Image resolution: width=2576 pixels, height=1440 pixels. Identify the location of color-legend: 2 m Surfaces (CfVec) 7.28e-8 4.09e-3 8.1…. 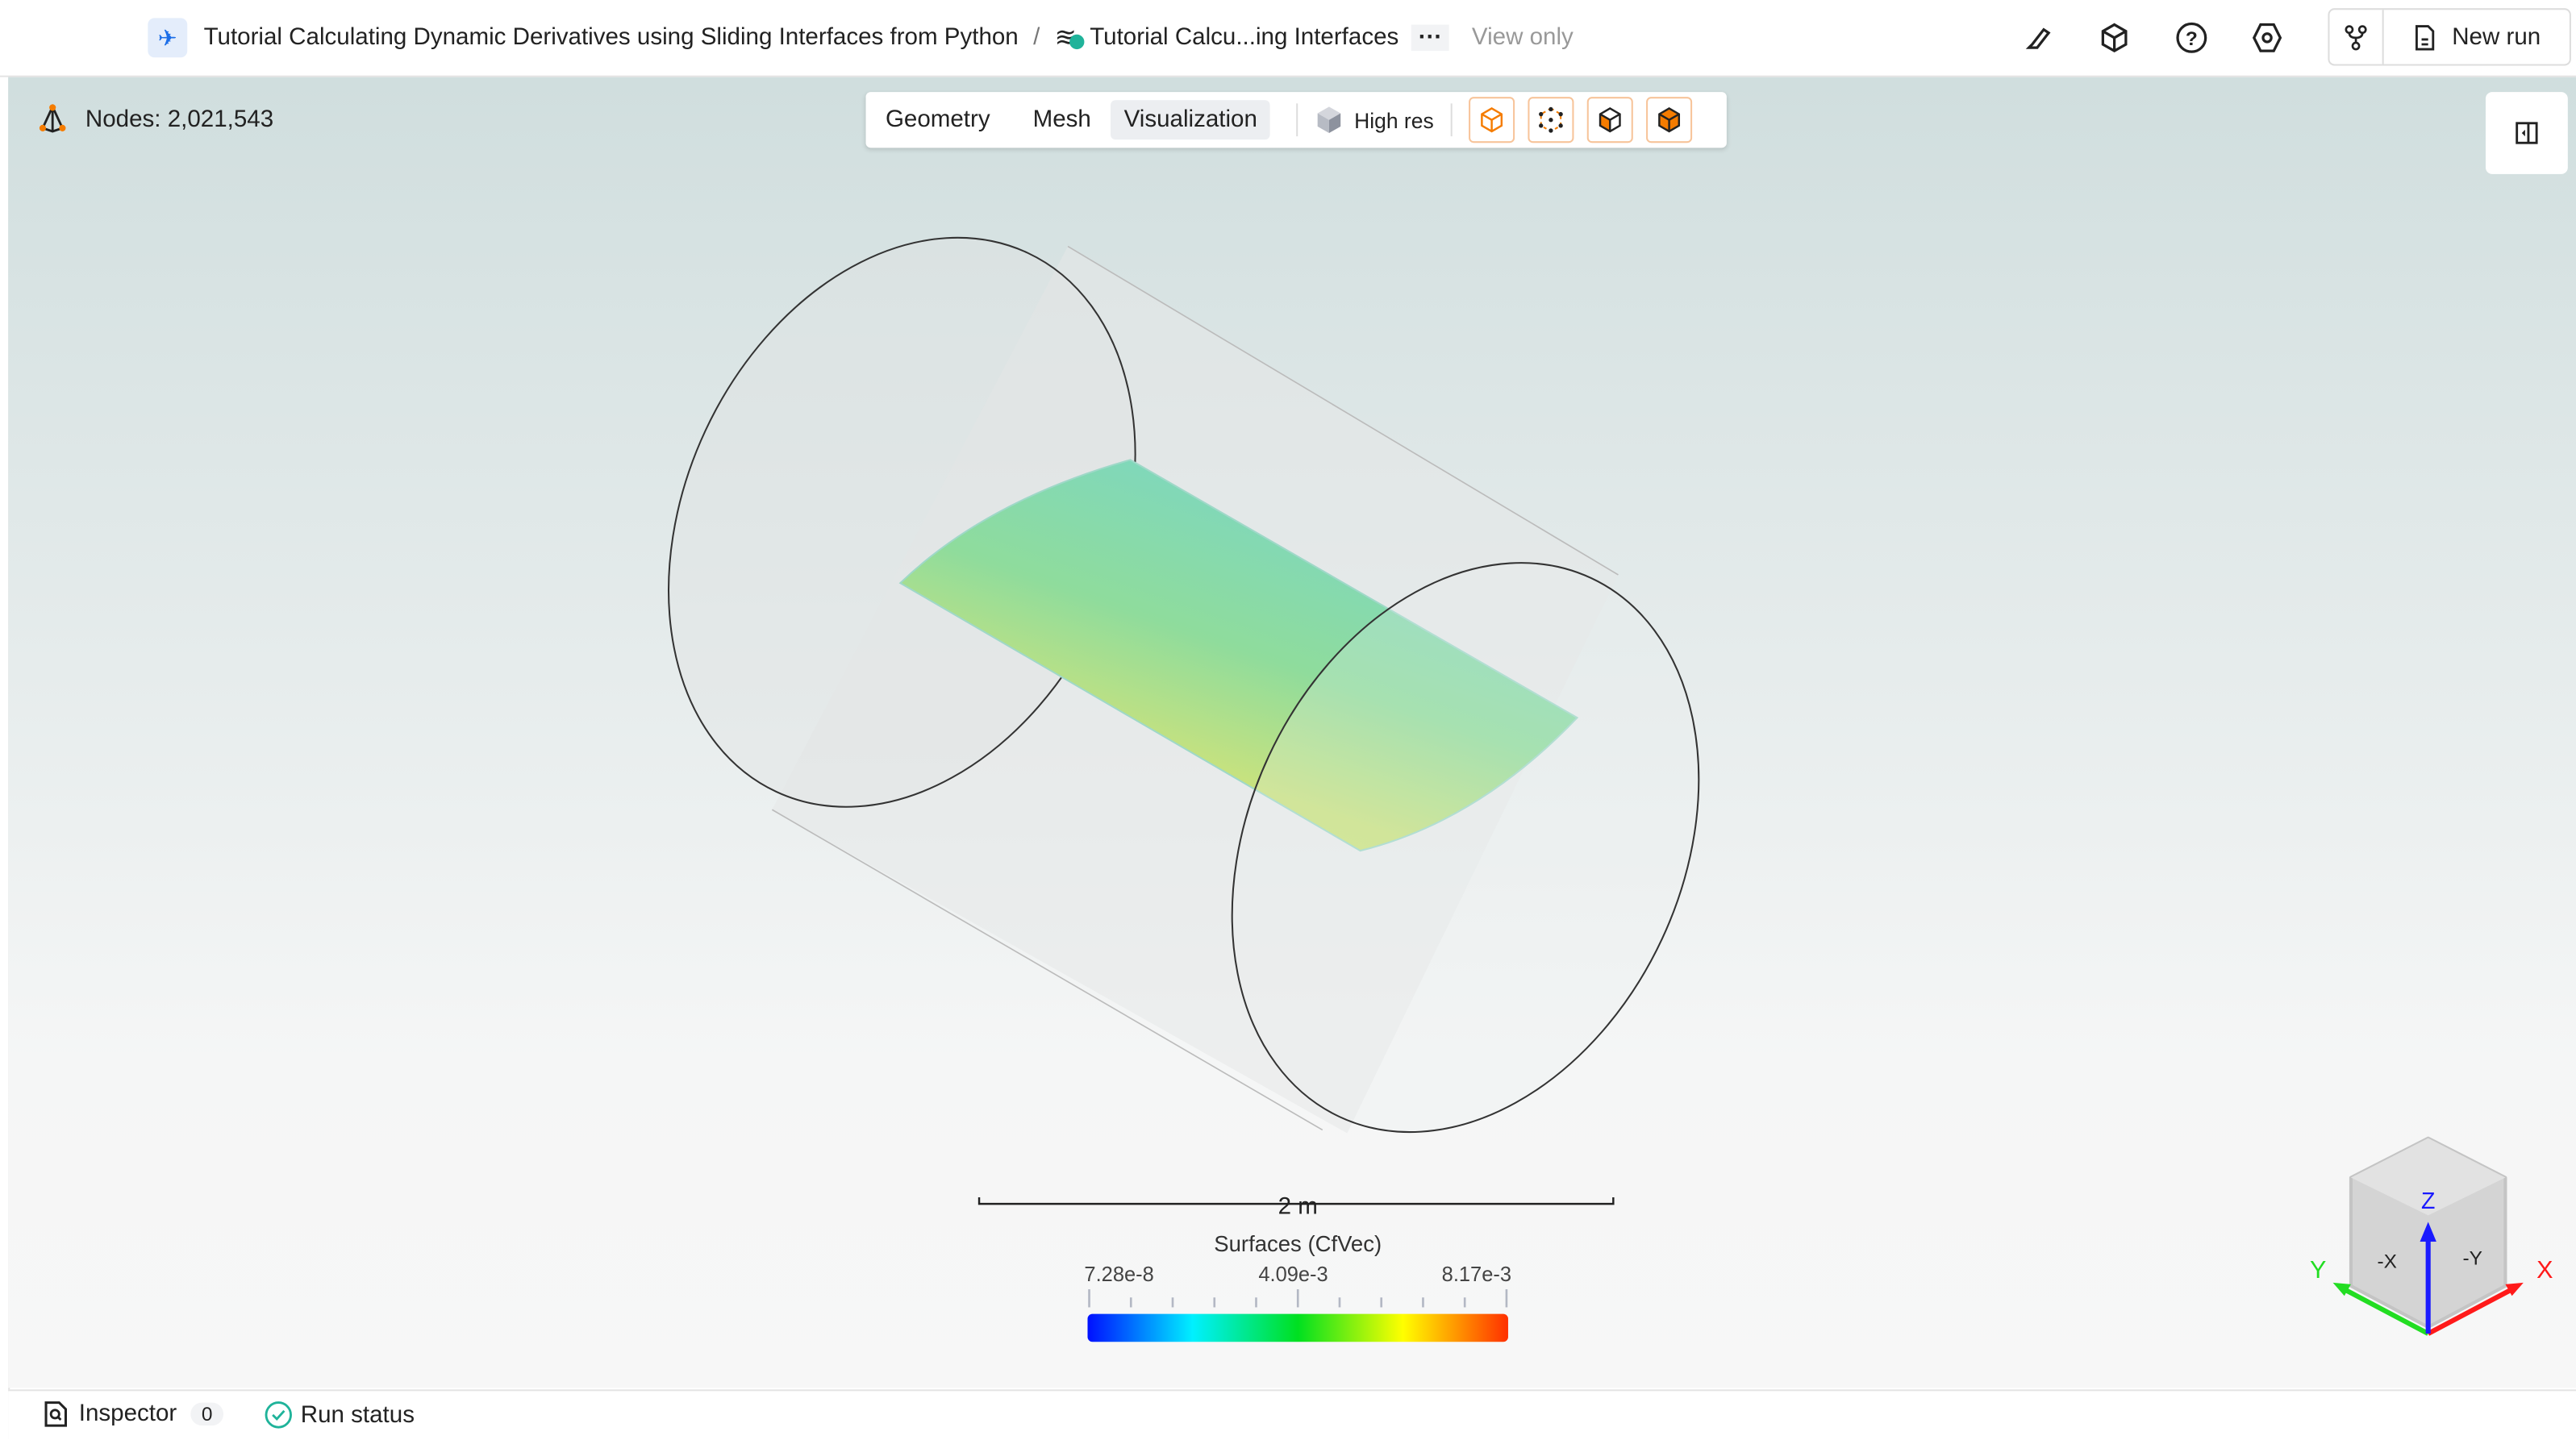
(1298, 1267).